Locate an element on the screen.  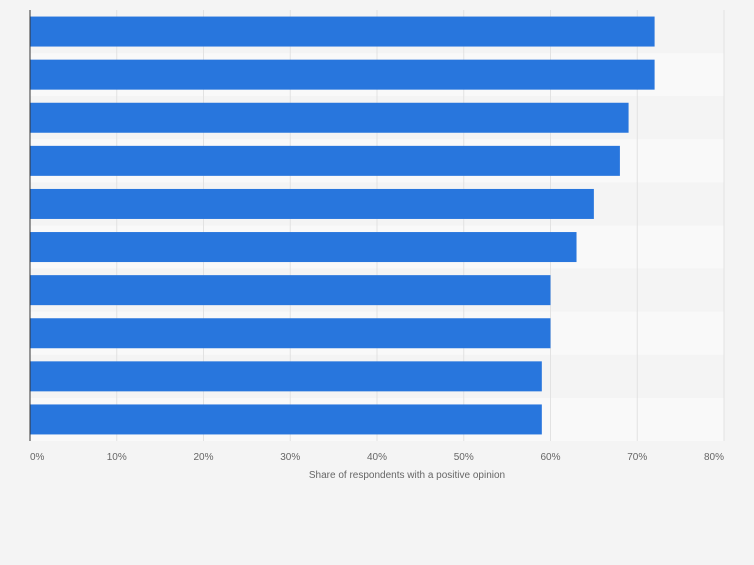
x-tick-label: 40% is located at coordinates (377, 457).